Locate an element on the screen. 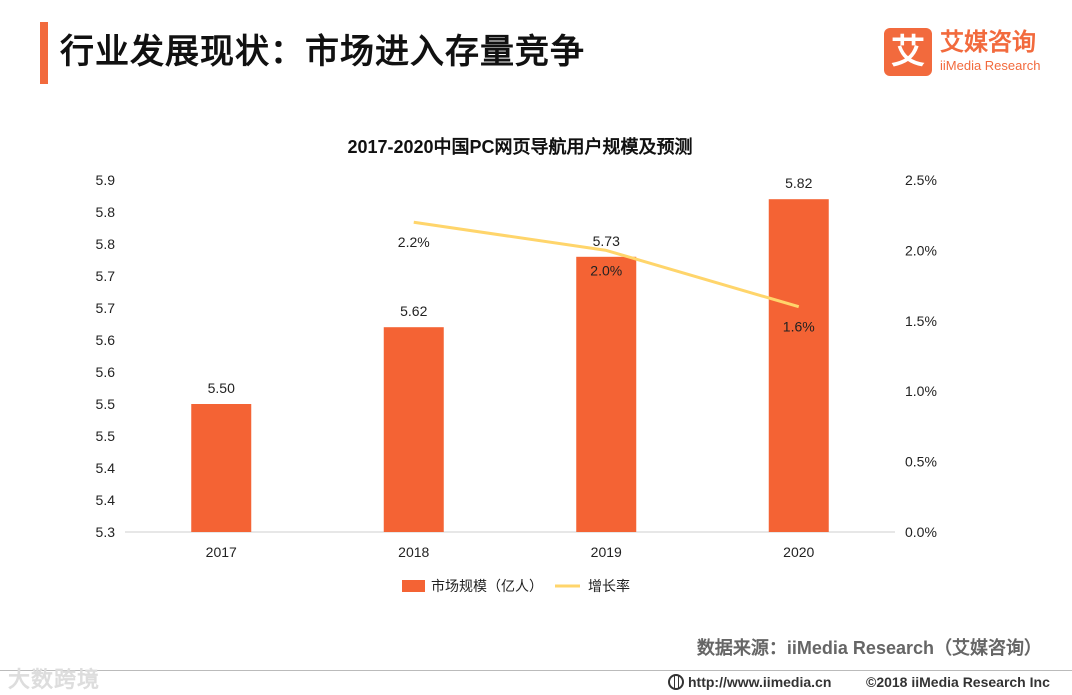  footer-copyright: ©2018 iiMedia Research Inc is located at coordinates (958, 682).